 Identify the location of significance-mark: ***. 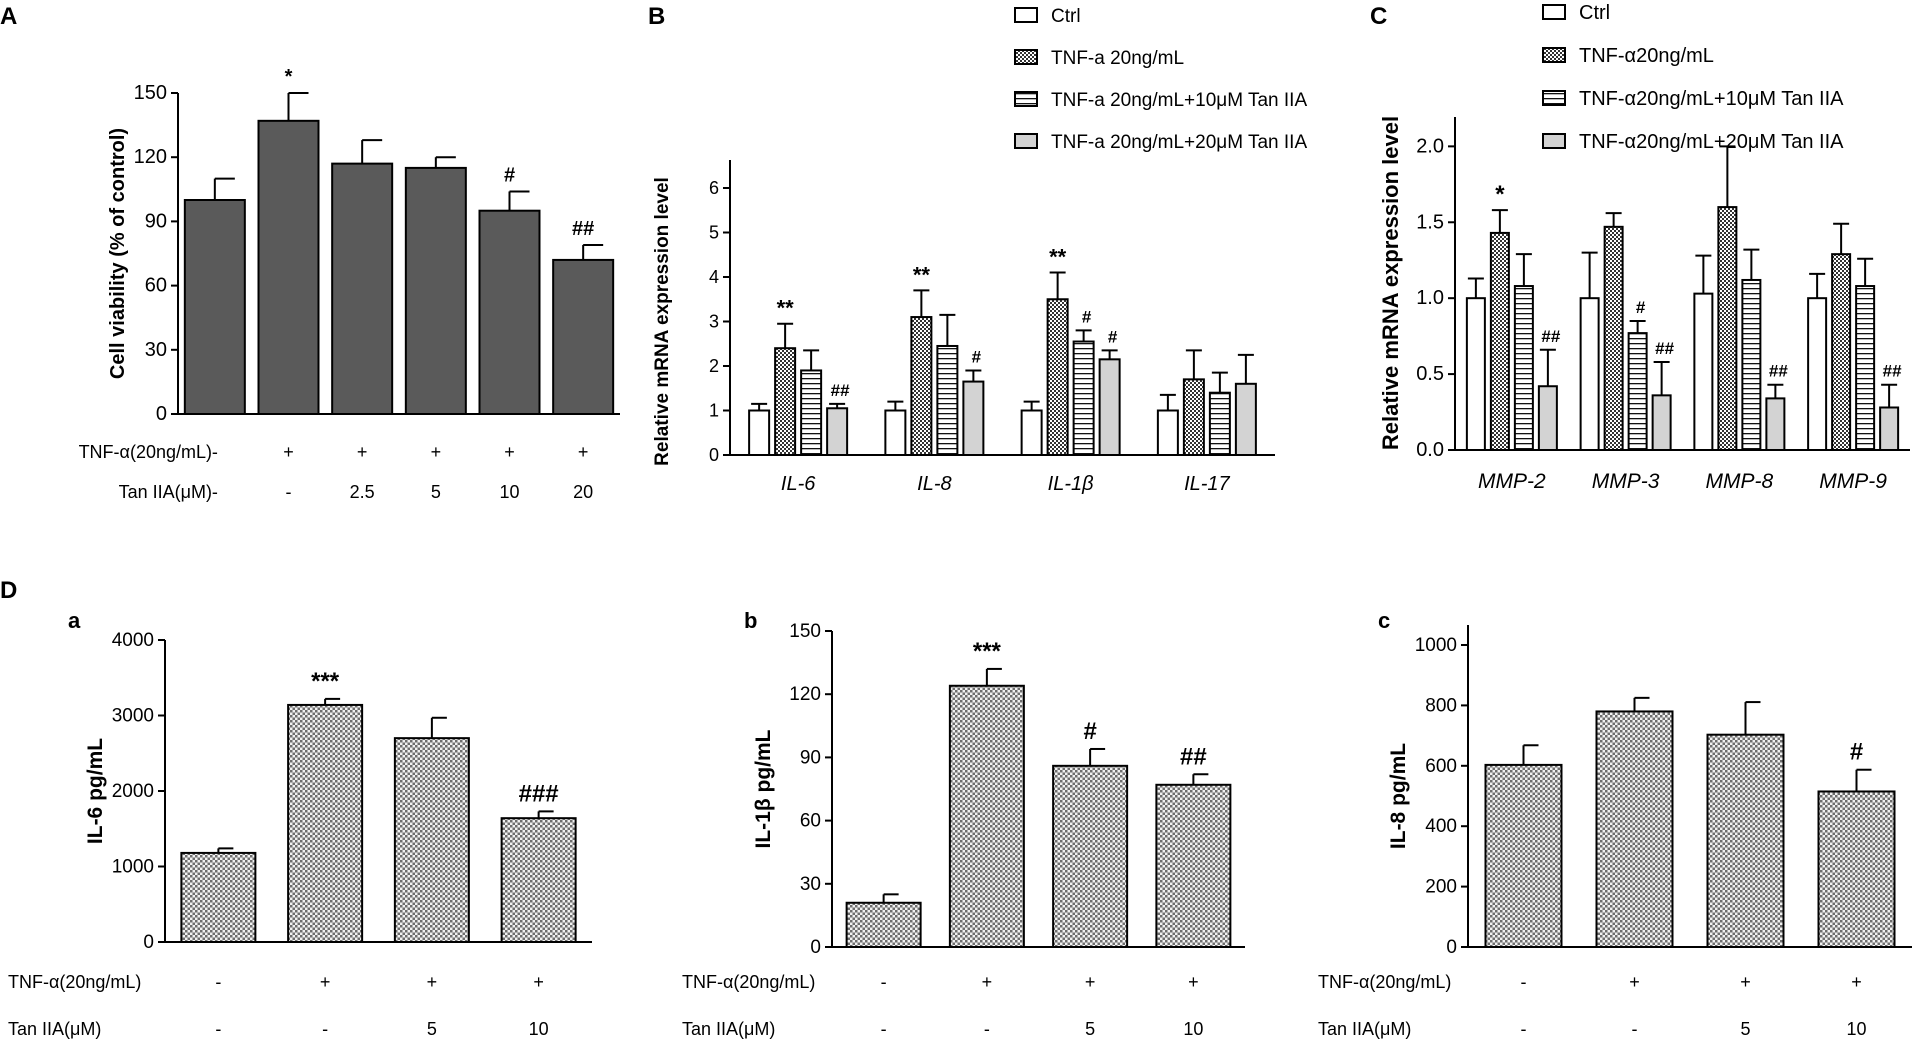
(987, 651).